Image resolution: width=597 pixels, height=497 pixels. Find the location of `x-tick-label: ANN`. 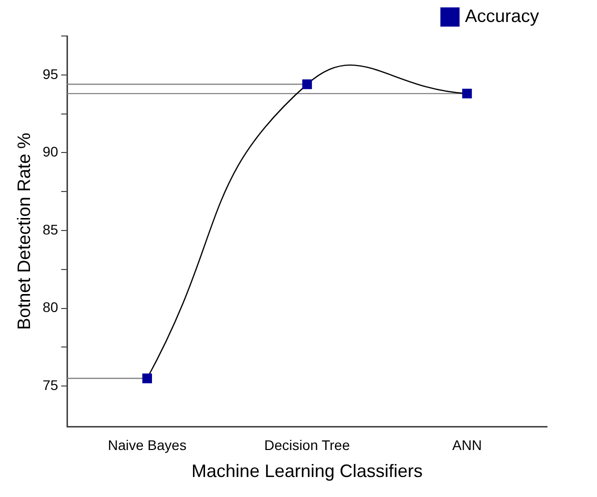

x-tick-label: ANN is located at coordinates (467, 444).